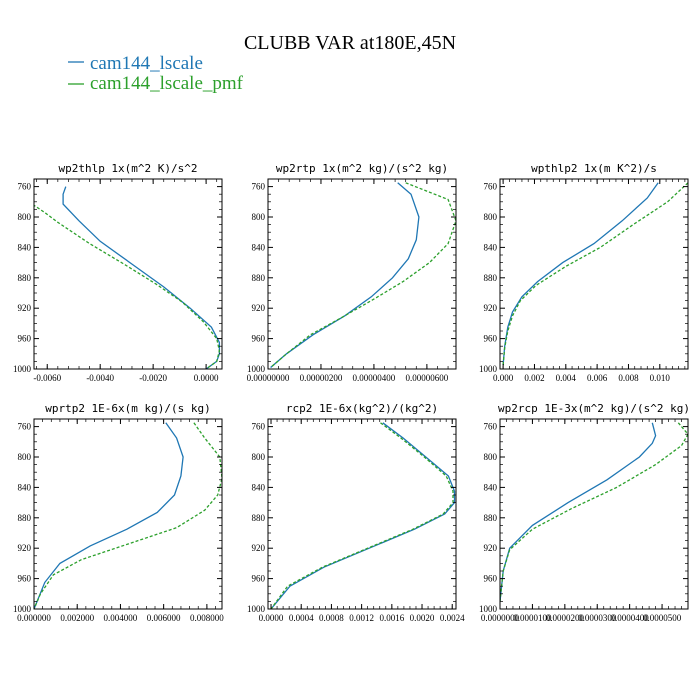 This screenshot has height=700, width=700. What do you see at coordinates (167, 83) in the screenshot?
I see `legend-label-1: cam144_lscale_pmf` at bounding box center [167, 83].